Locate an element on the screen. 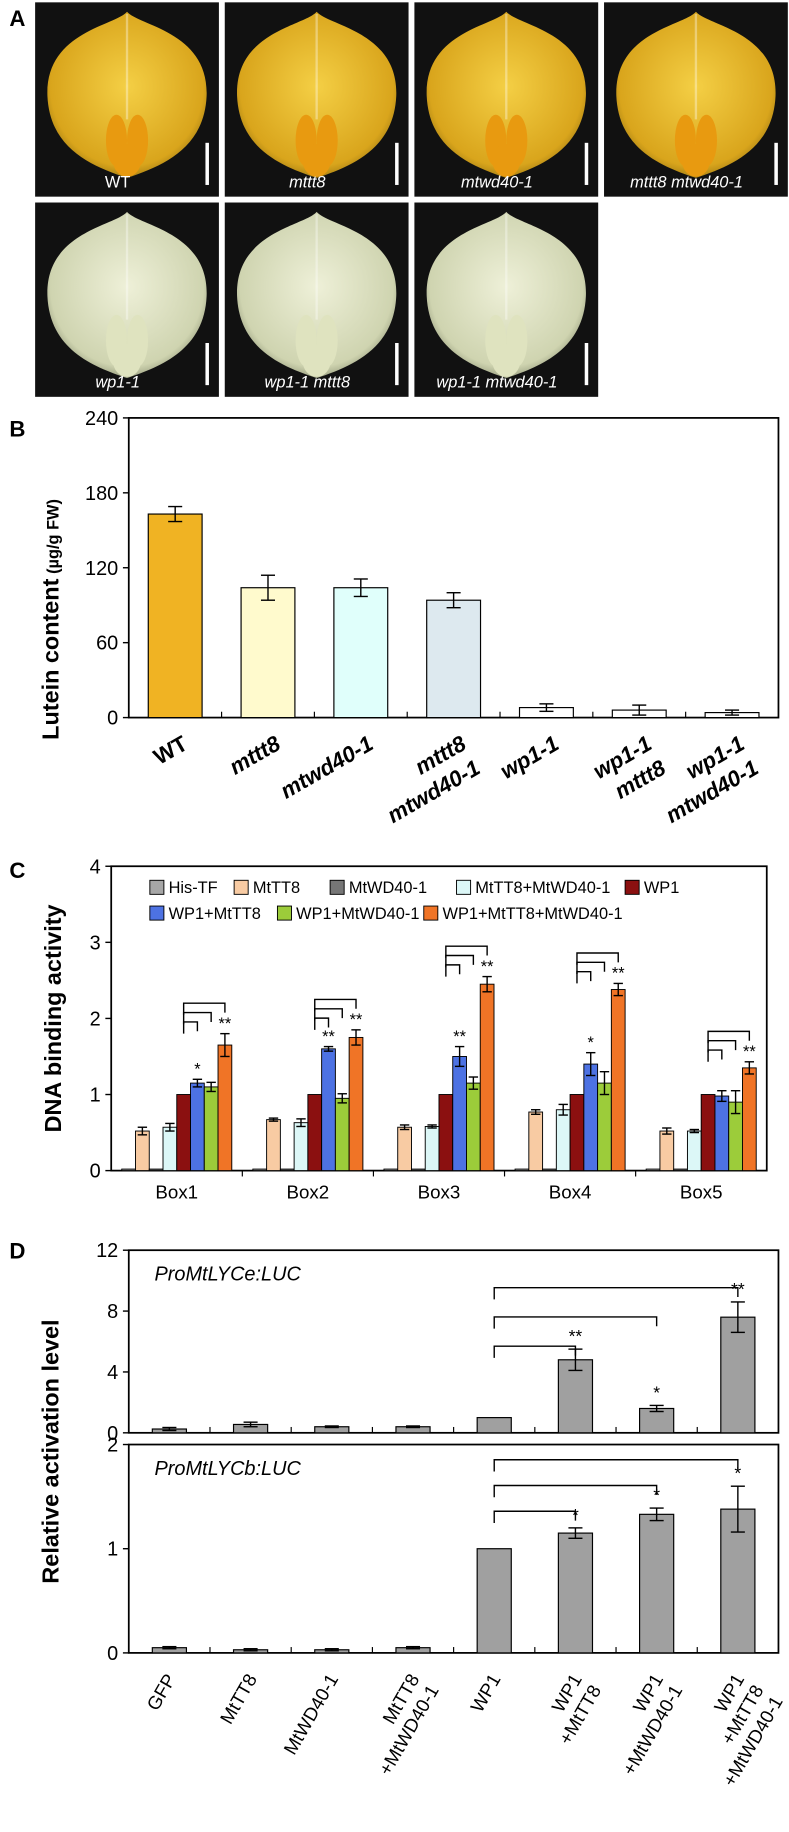  y-tick-label: 1 is located at coordinates (112, 1550).